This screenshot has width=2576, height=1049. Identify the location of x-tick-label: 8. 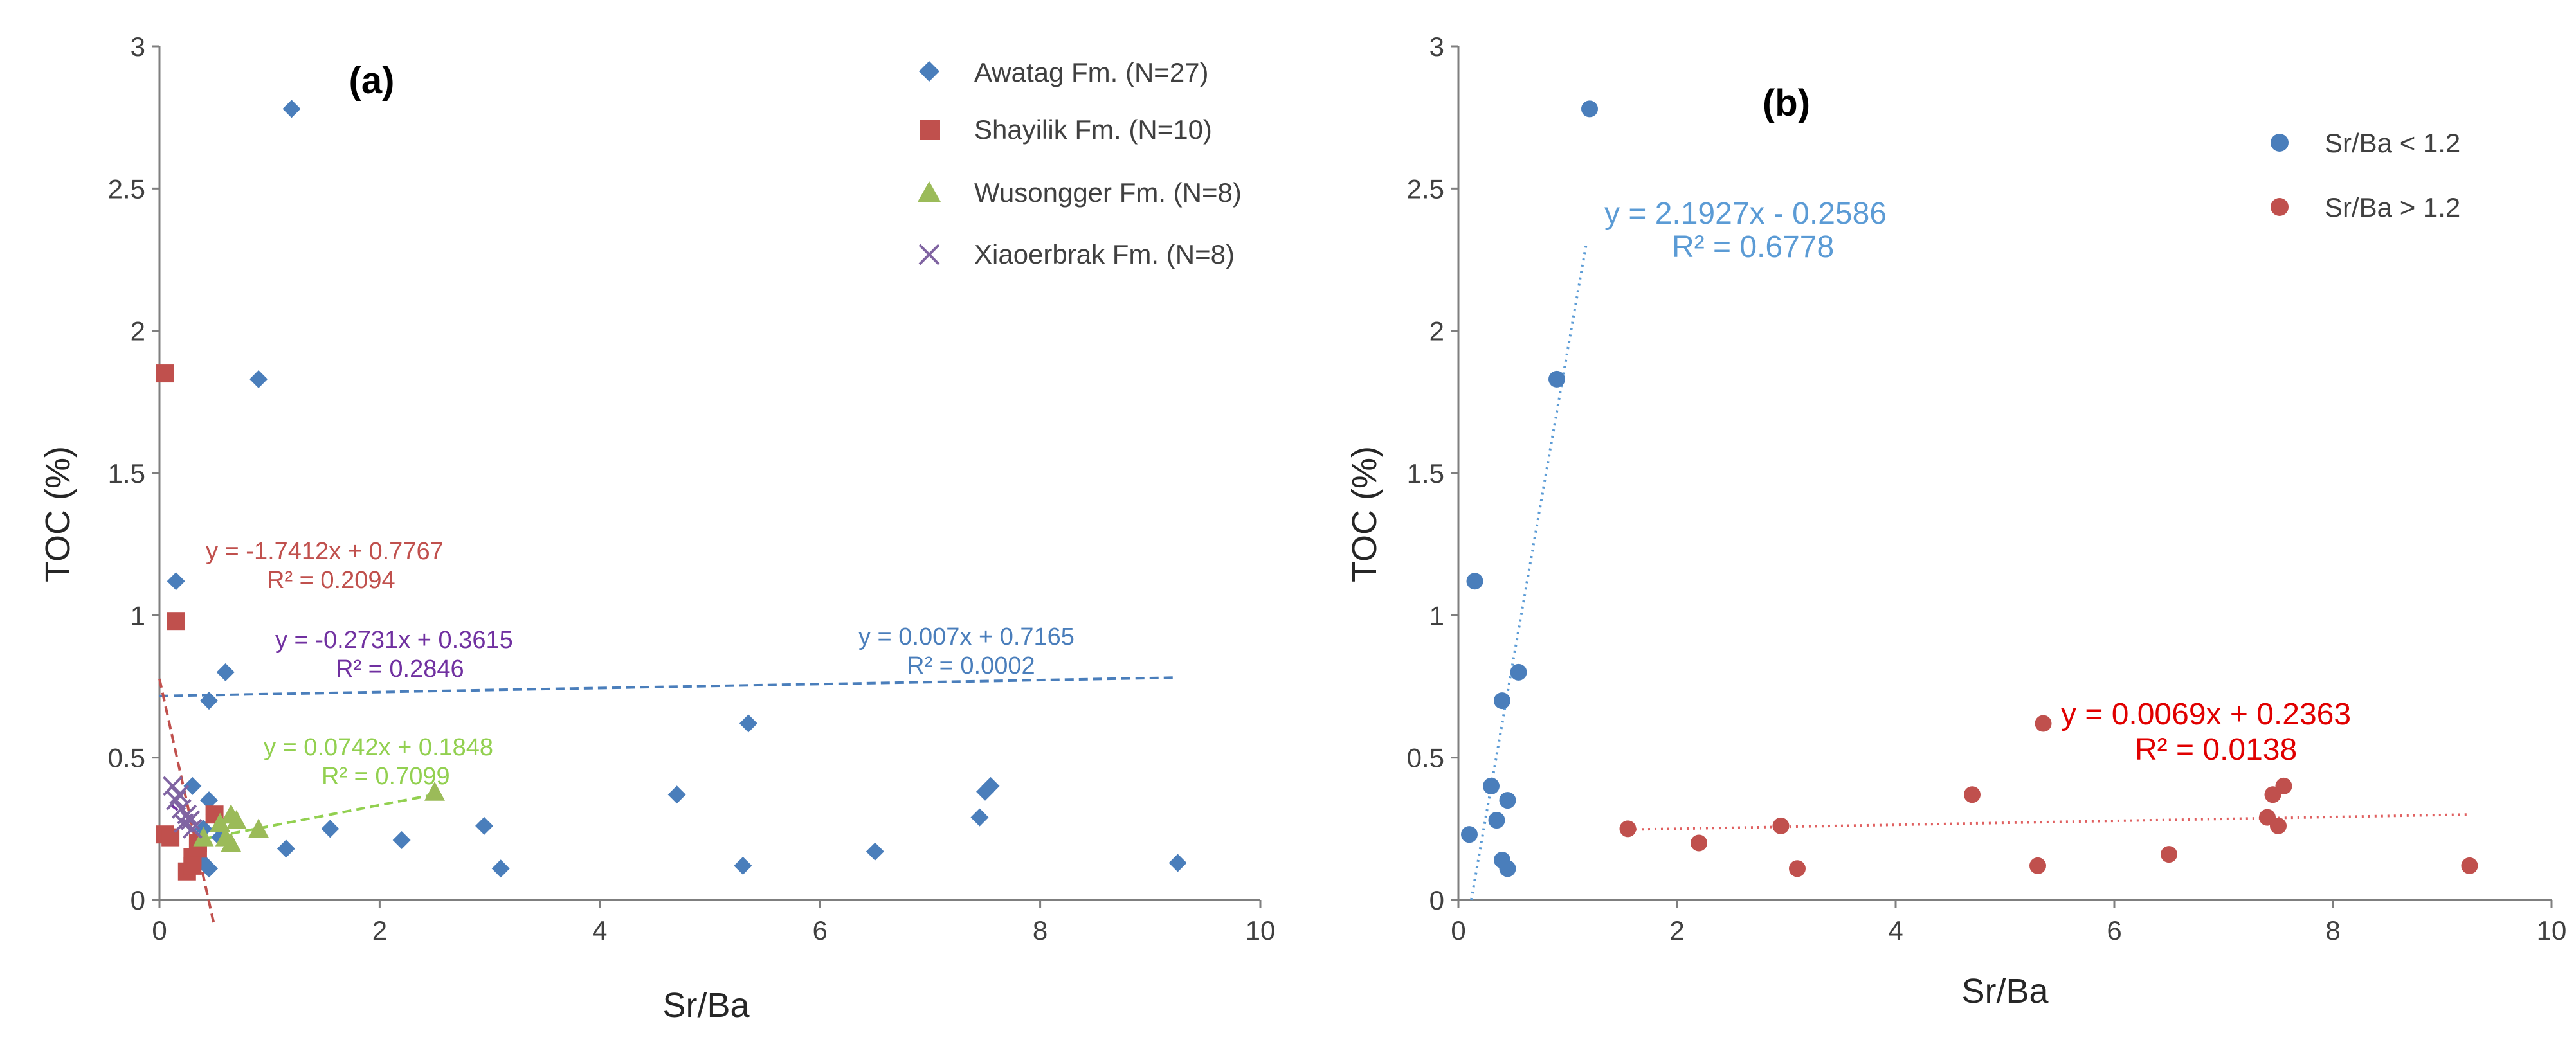
(1040, 931).